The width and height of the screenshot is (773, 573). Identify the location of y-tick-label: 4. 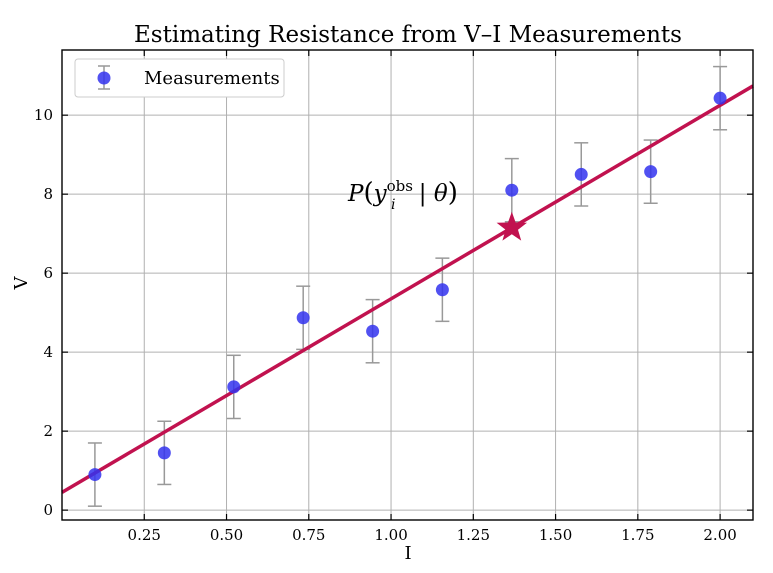
(48, 352).